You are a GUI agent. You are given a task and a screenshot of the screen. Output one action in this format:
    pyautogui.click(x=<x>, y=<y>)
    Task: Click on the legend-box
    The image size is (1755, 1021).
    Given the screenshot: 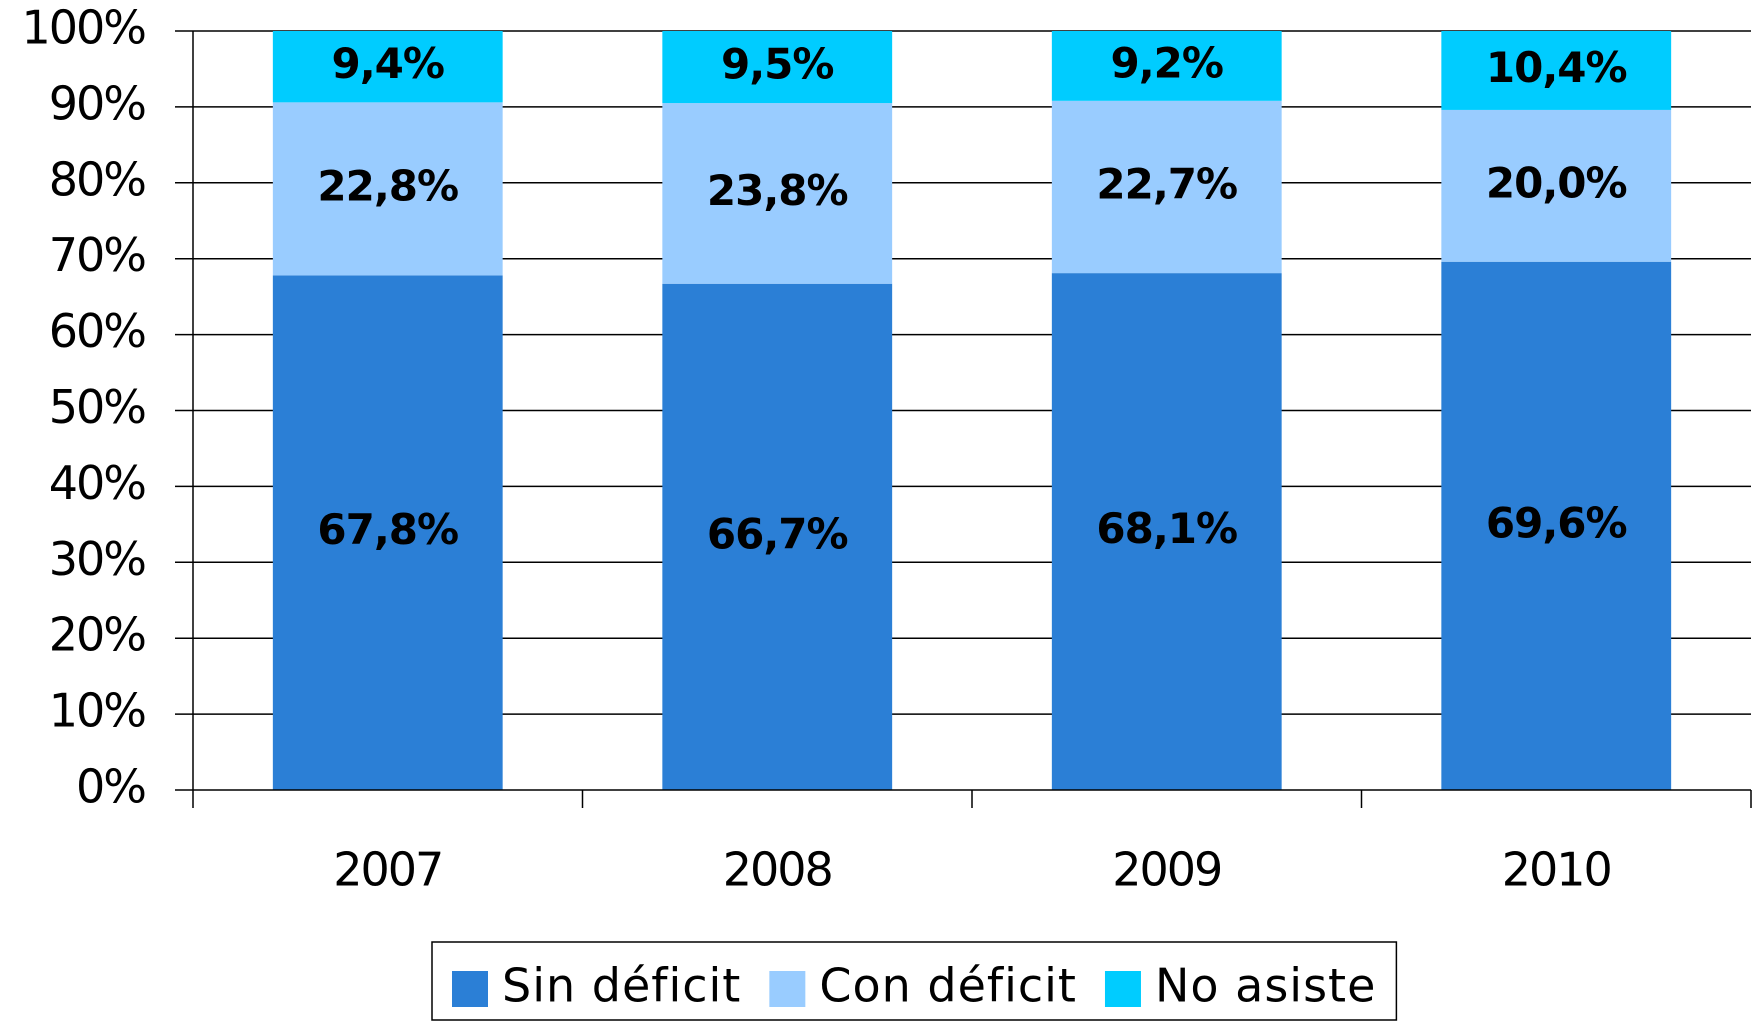 What is the action you would take?
    pyautogui.click(x=914, y=981)
    